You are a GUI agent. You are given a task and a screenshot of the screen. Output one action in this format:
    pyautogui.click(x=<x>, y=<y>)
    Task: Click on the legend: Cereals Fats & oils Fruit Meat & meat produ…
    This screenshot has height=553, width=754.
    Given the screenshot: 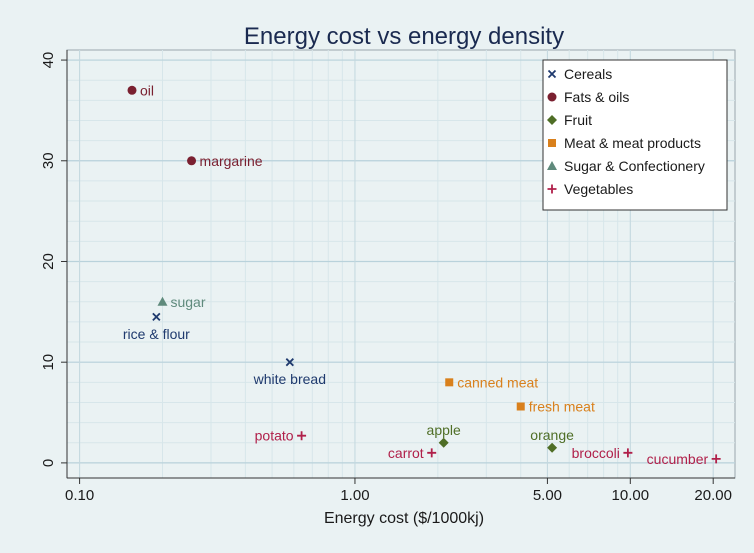 What is the action you would take?
    pyautogui.click(x=635, y=135)
    